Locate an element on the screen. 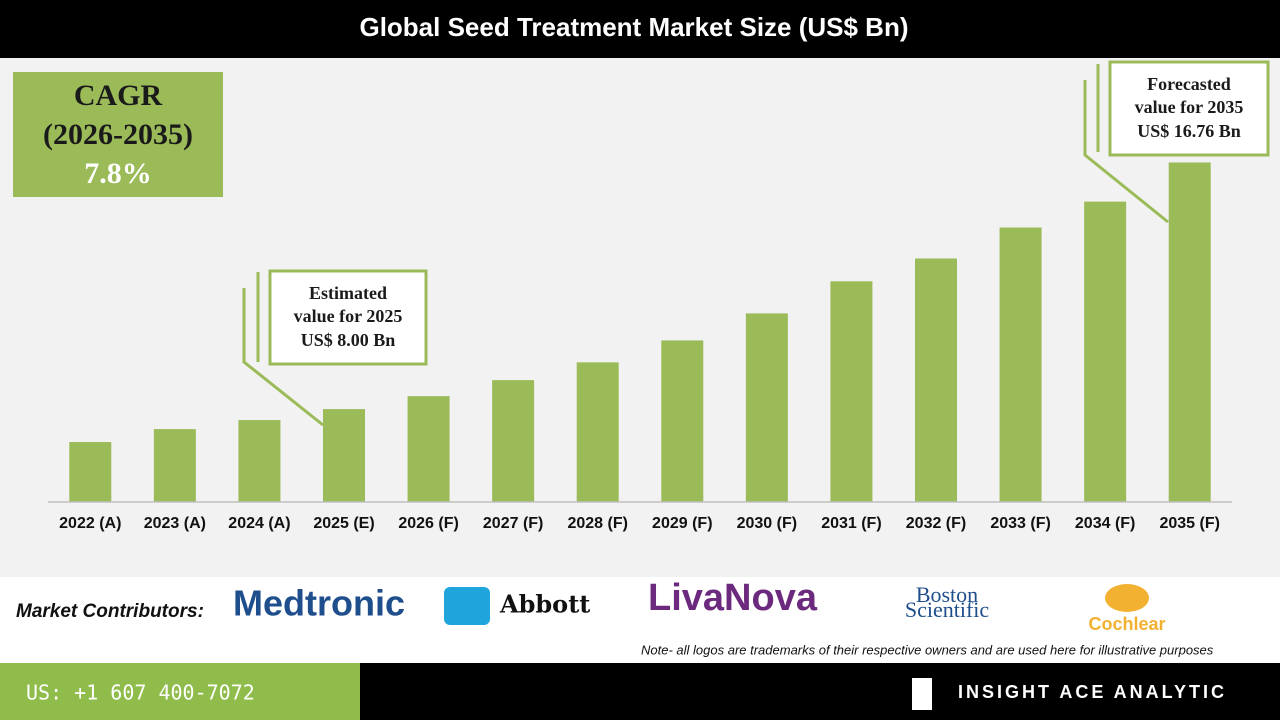  x-tick-label: 2022 (A) is located at coordinates (90, 523).